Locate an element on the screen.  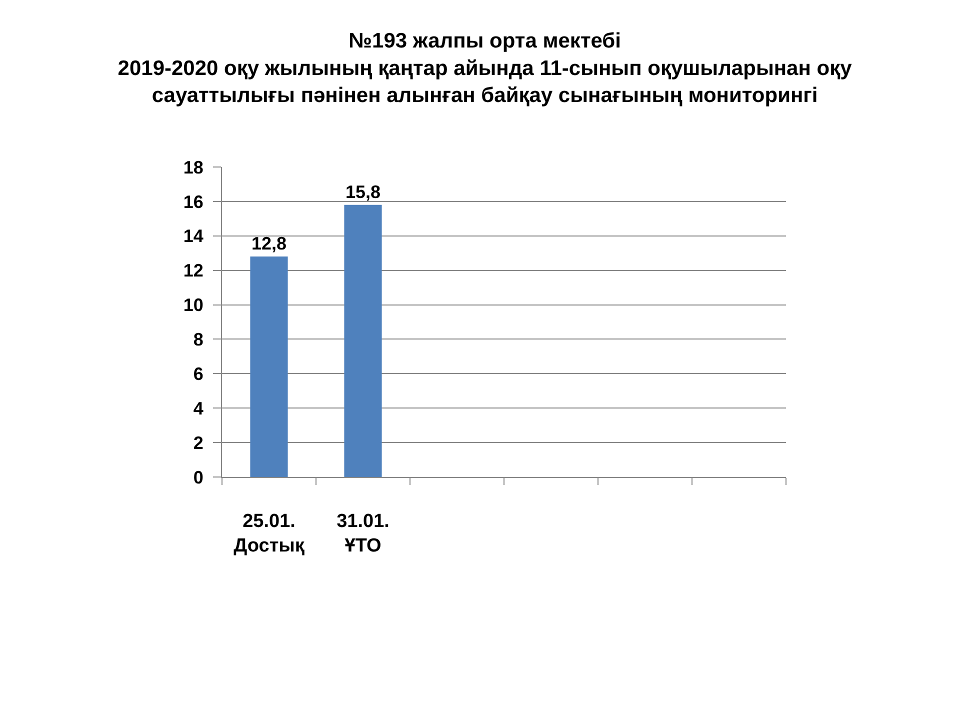
x-tick-label: 31.01. ҰТО is located at coordinates (363, 533).